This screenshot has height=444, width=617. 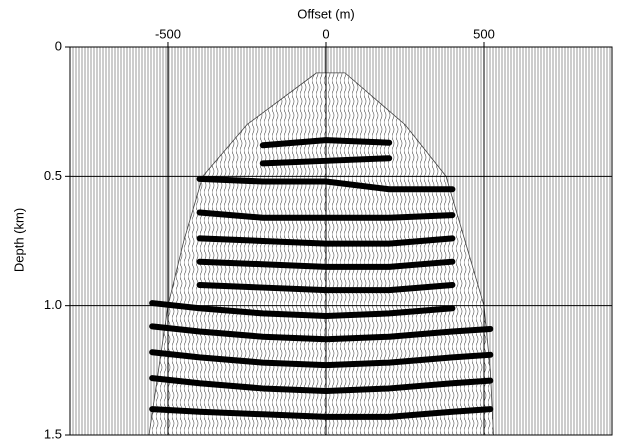 What do you see at coordinates (302, 310) in the screenshot?
I see `reflector` at bounding box center [302, 310].